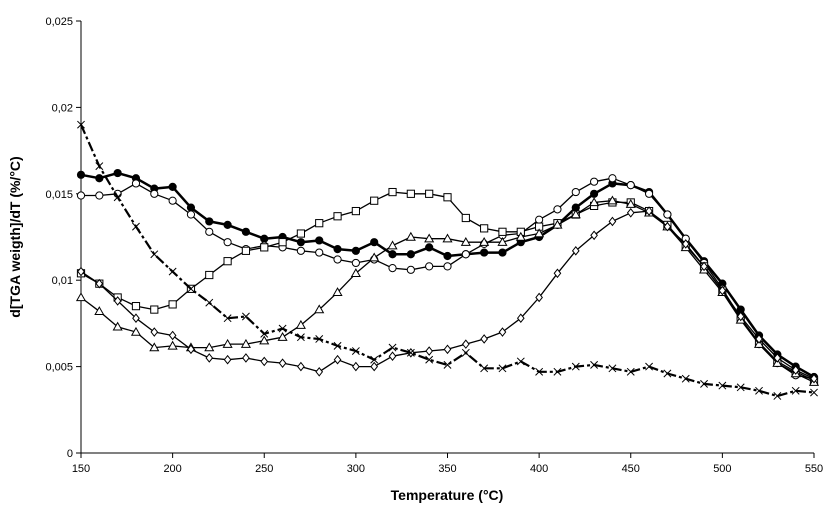 The height and width of the screenshot is (509, 829). Describe the element at coordinates (447, 495) in the screenshot. I see `x-axis-title: Temperature (°C)` at that location.